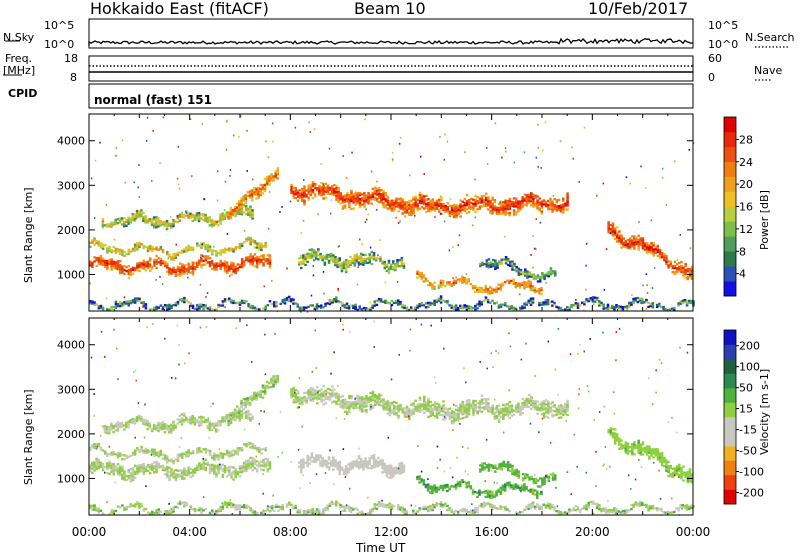  I want to click on power-colorbar-tick-label: 12, so click(746, 229).